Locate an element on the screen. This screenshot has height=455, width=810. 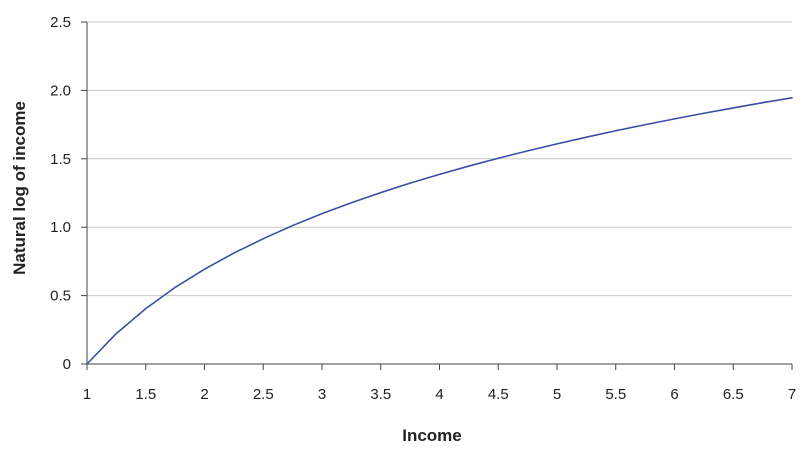
y-tick-label: 0 is located at coordinates (67, 364).